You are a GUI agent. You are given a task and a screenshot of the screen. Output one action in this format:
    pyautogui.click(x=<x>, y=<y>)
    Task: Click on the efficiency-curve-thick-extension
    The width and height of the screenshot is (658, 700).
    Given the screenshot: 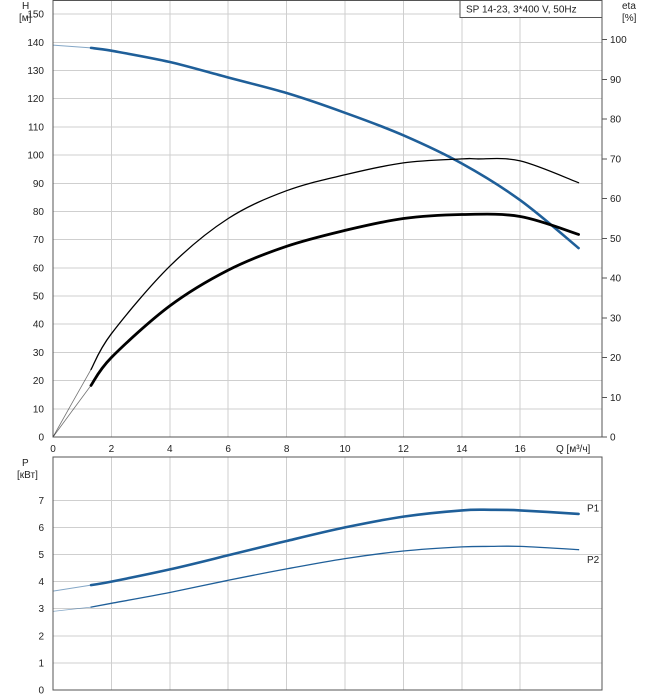 What is the action you would take?
    pyautogui.click(x=72, y=411)
    